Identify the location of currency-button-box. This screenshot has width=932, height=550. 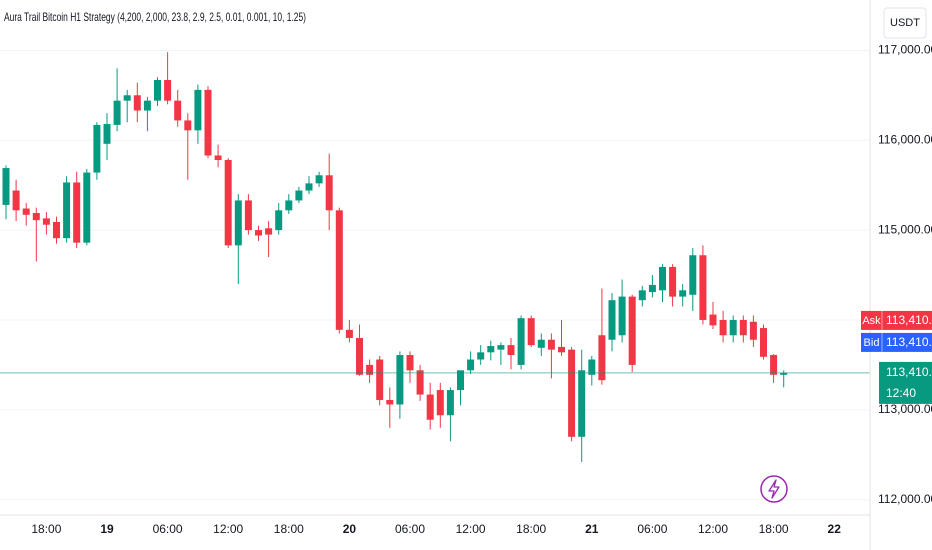
(905, 23).